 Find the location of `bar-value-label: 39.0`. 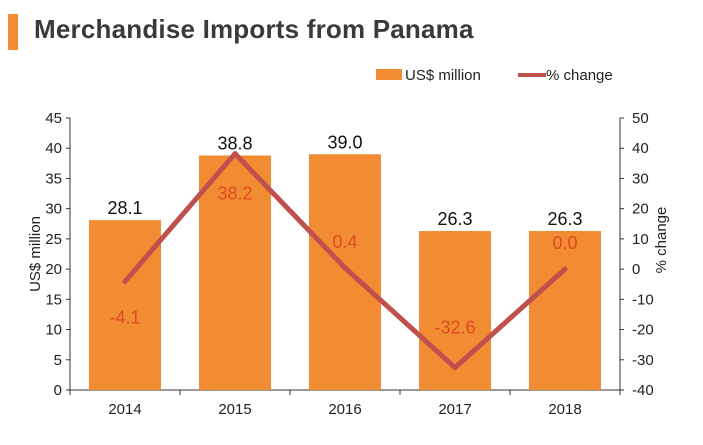

bar-value-label: 39.0 is located at coordinates (344, 142).